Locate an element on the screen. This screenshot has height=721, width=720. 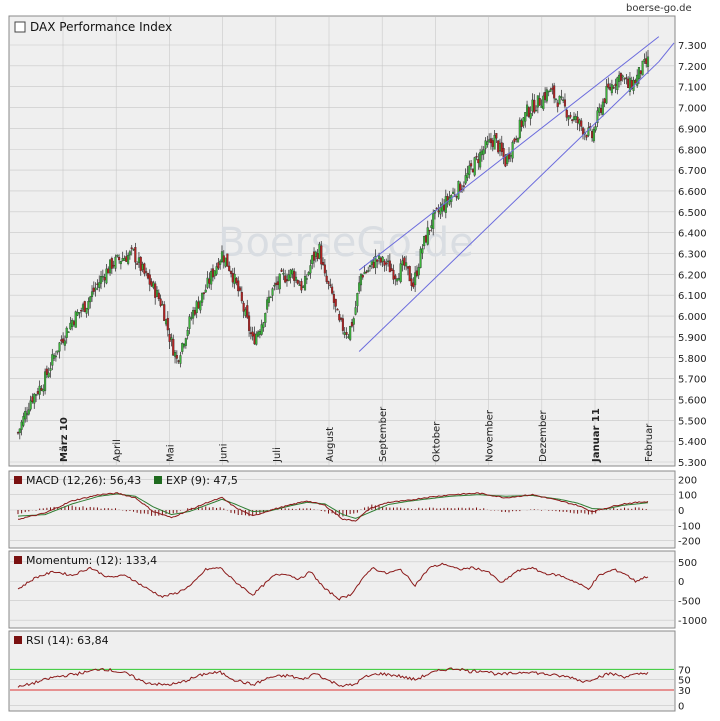
indicator-tick-label: -500 is located at coordinates (689, 602).